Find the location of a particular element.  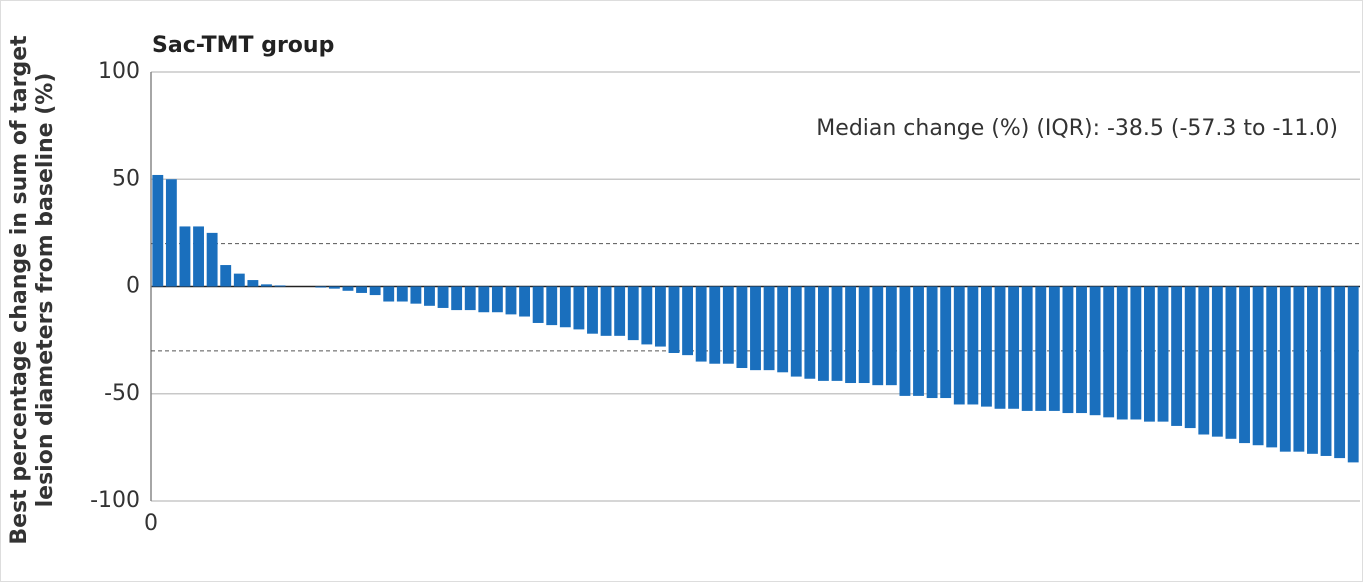

y-tick-label: 0 is located at coordinates (133, 286).